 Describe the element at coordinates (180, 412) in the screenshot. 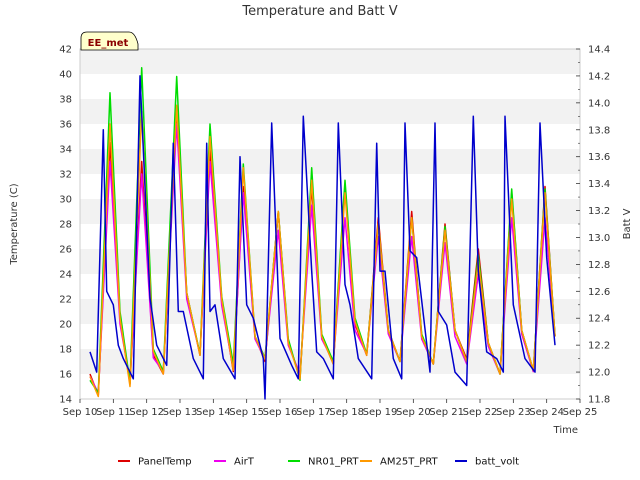

I see `x-tick-label: Sep 13` at that location.